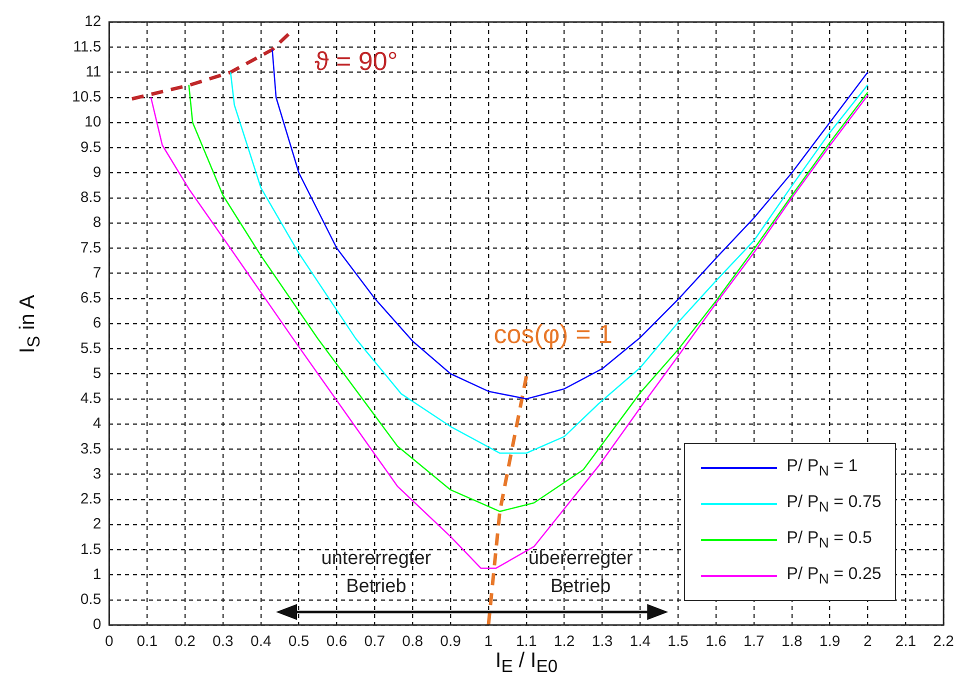 The image size is (962, 691). I want to click on y-tick-label: 11, so click(94, 71).